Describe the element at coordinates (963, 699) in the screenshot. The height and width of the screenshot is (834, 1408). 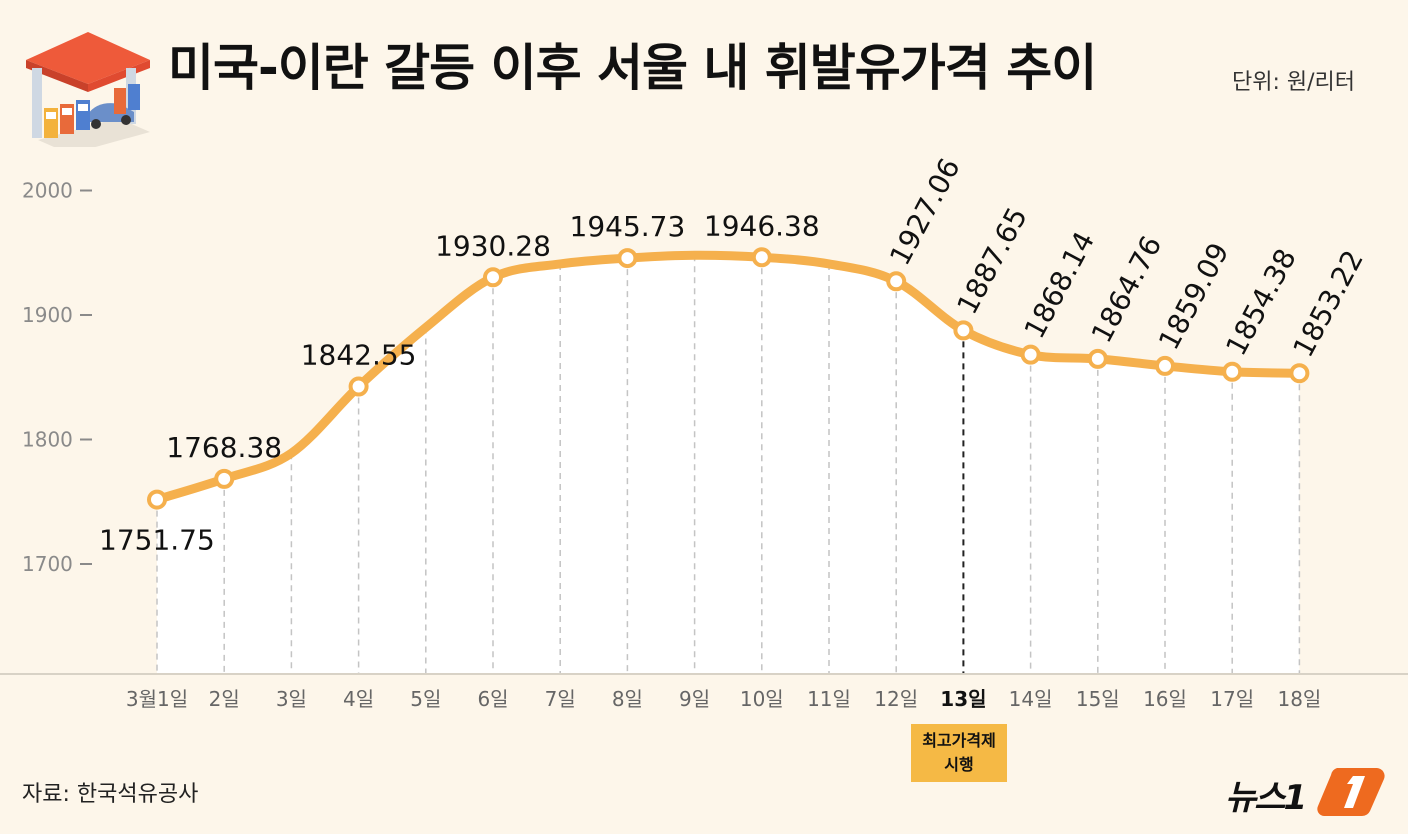
I see `x-tick-label: 13일` at that location.